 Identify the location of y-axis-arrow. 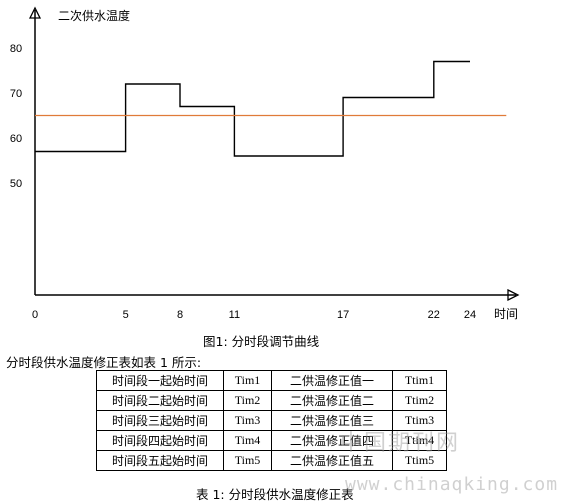
(35, 12).